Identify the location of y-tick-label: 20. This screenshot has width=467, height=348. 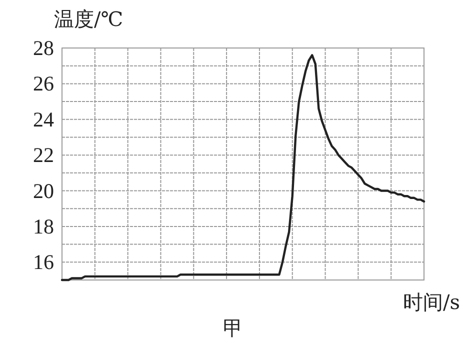
(43, 190).